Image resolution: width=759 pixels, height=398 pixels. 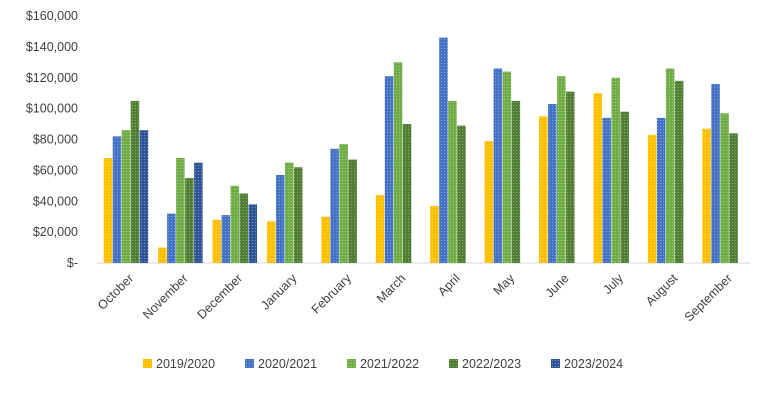 I want to click on bar-2022-2023-september, so click(x=733, y=198).